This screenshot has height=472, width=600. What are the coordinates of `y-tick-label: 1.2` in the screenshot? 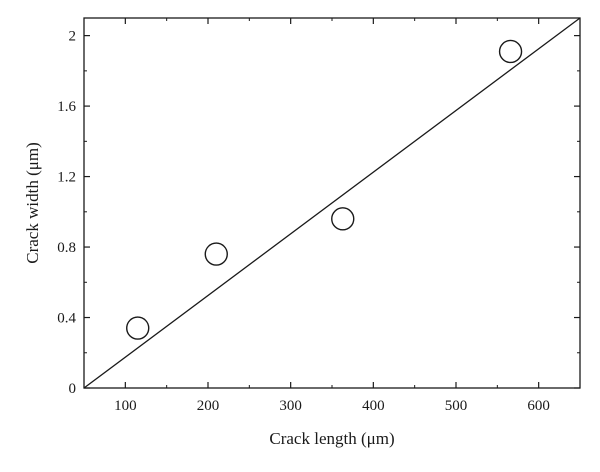 It's located at (66, 178).